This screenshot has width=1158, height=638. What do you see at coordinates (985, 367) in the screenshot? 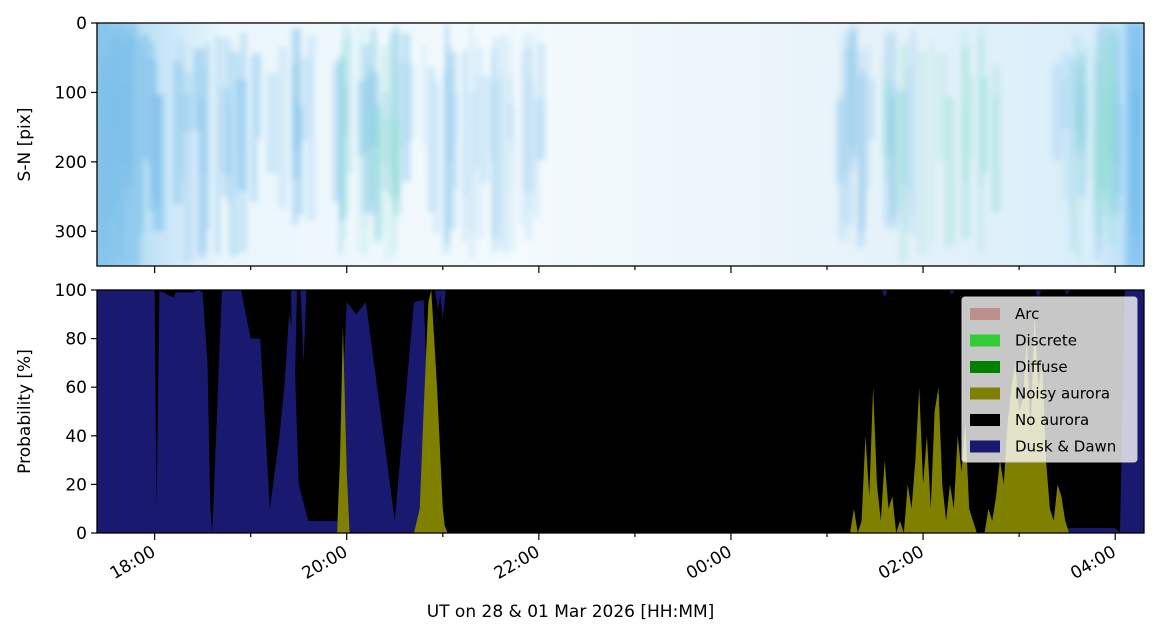
I see `legend-swatch-diffuse` at bounding box center [985, 367].